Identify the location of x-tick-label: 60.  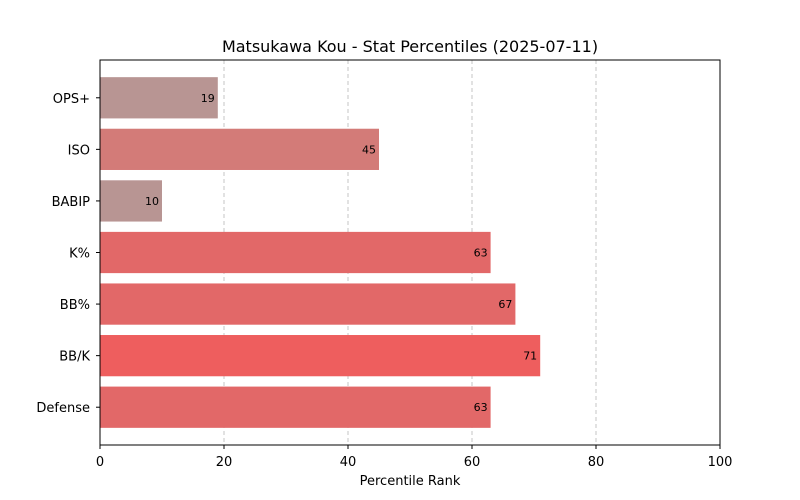
(472, 462).